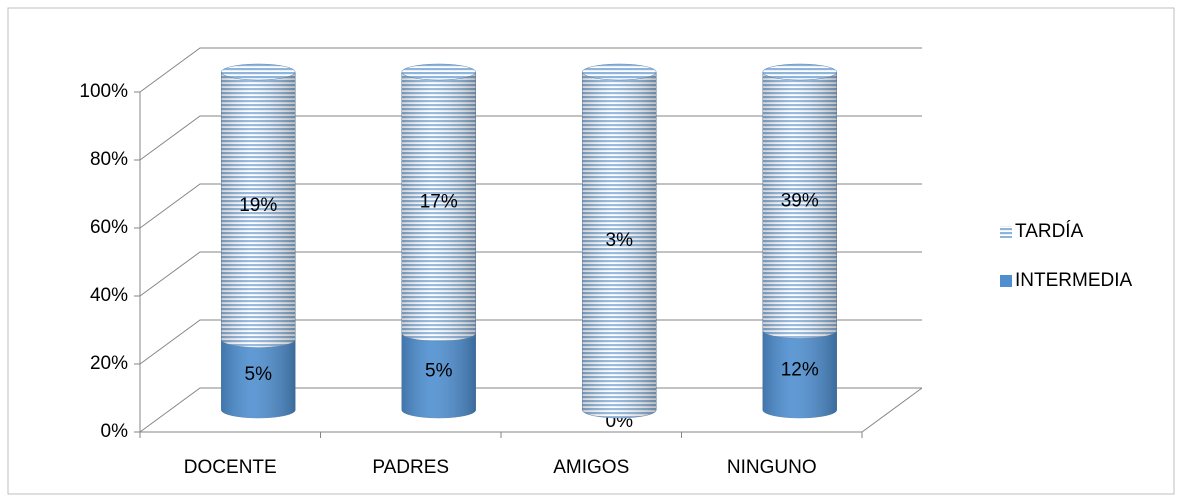  What do you see at coordinates (109, 159) in the screenshot?
I see `y-tick-label: 80%` at bounding box center [109, 159].